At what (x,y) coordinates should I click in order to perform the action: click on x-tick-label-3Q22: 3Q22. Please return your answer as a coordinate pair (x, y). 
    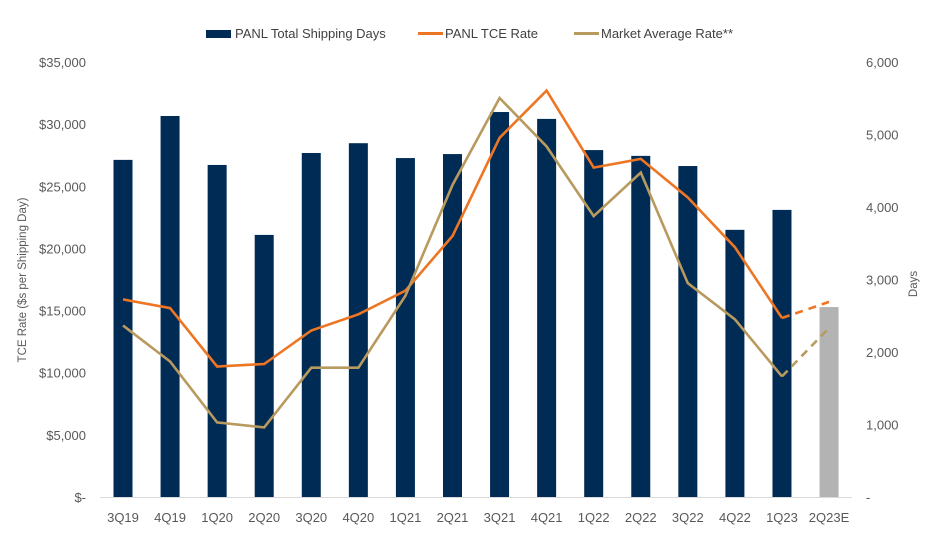
    Looking at the image, I should click on (688, 517).